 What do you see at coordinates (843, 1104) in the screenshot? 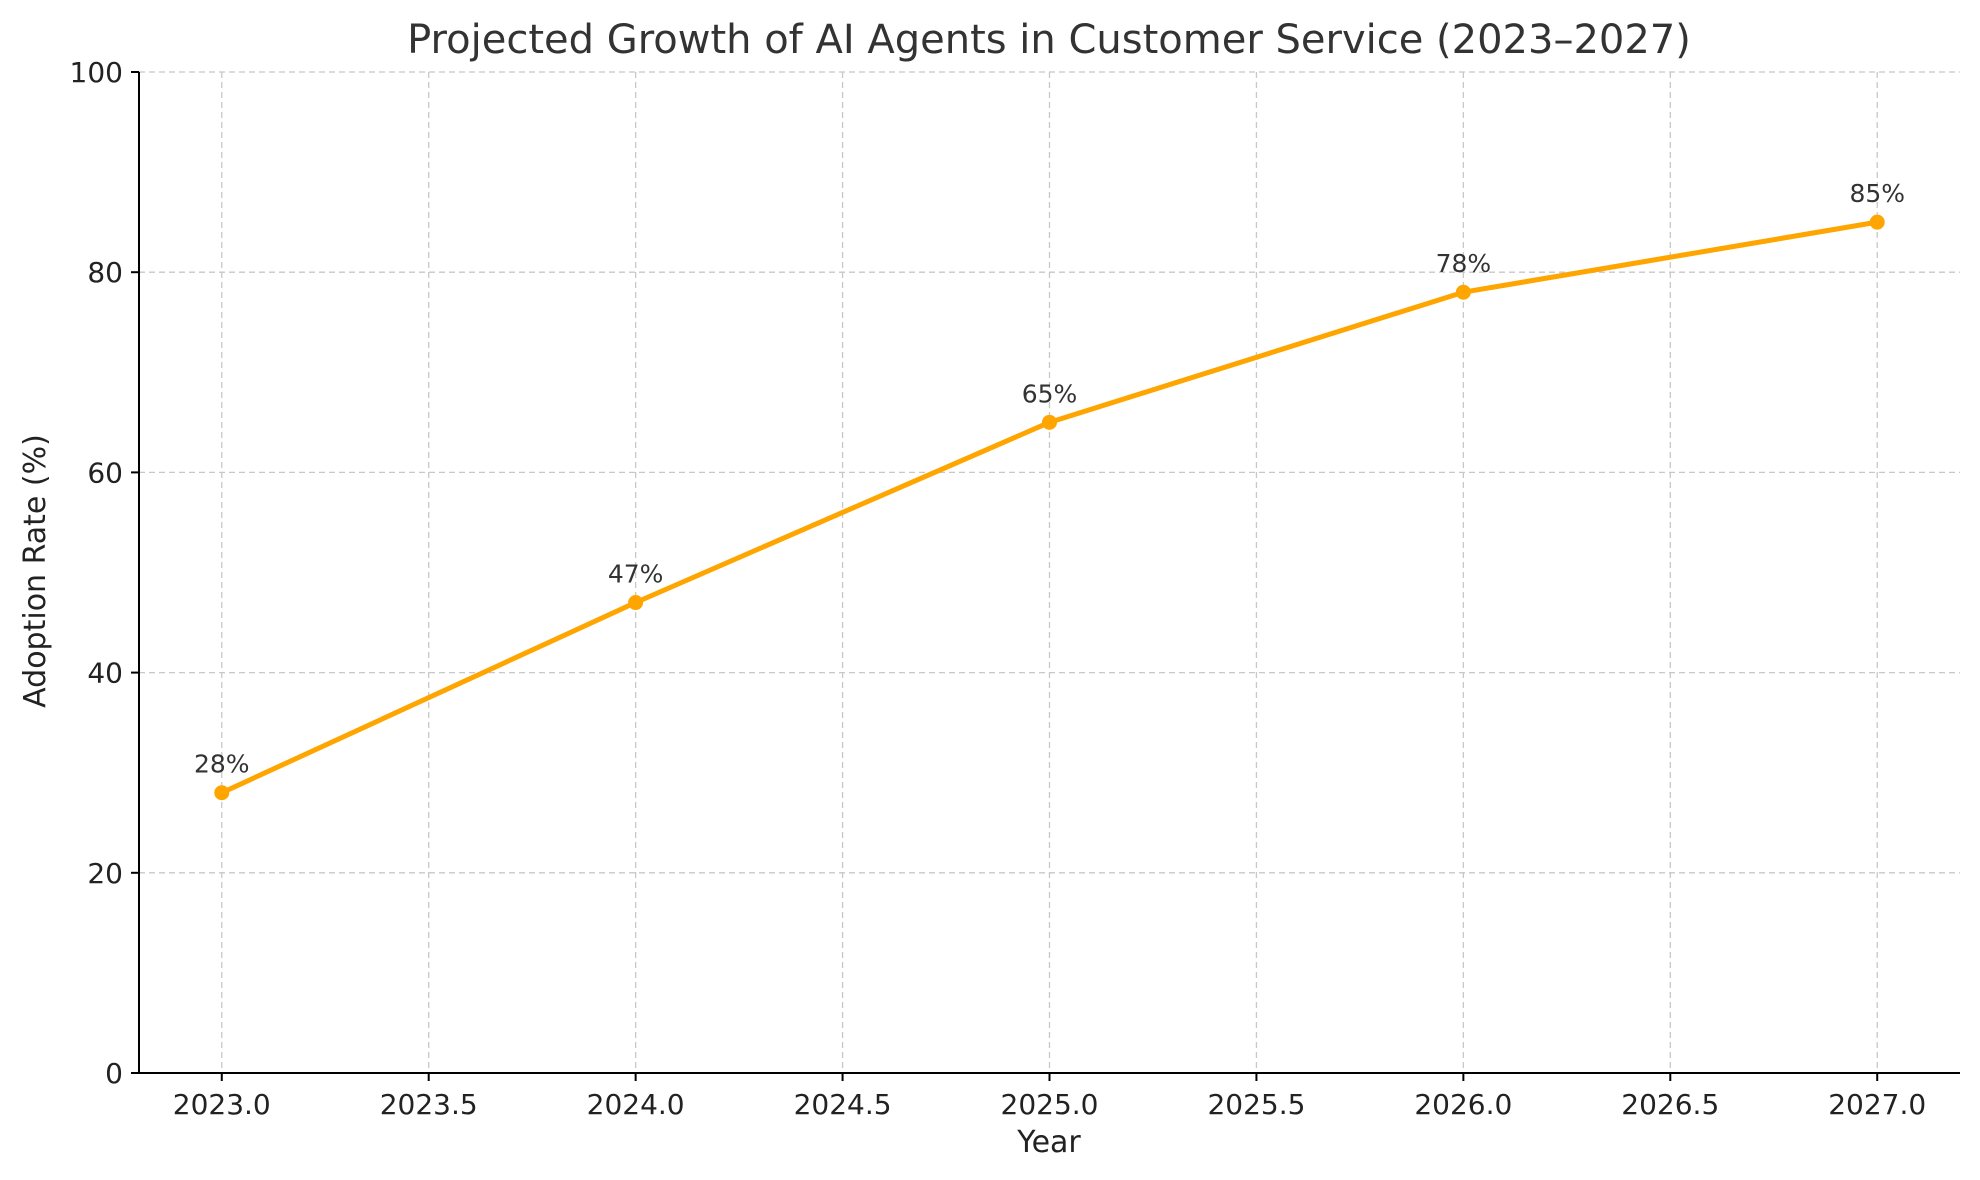
I see `x-tick-label: 2024.5` at bounding box center [843, 1104].